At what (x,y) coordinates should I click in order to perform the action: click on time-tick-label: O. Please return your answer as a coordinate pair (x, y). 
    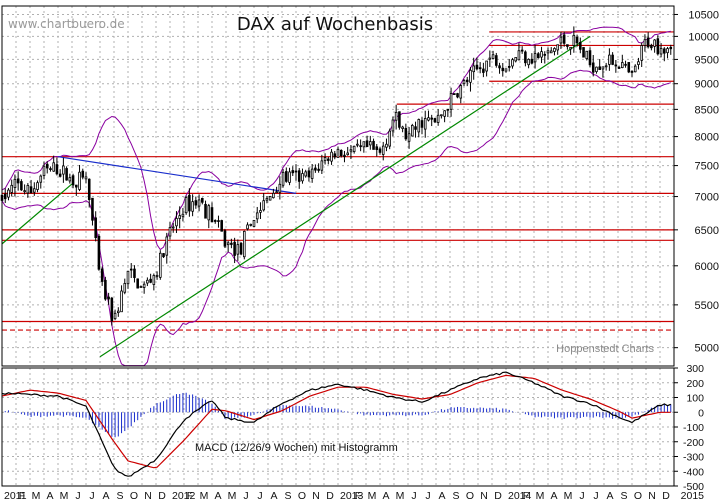
    Looking at the image, I should click on (470, 496).